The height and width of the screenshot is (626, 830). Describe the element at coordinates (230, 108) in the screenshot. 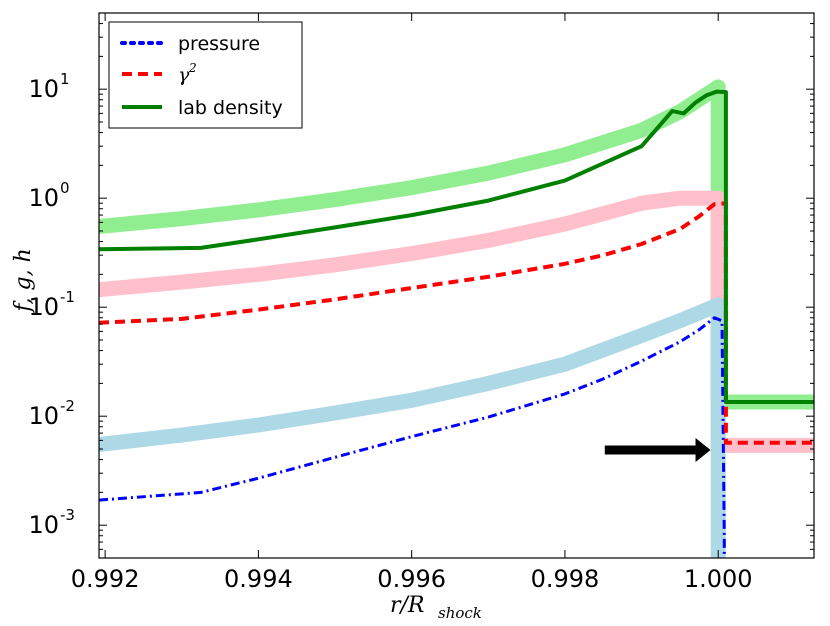

I see `legend-label-lab-density: lab density` at that location.